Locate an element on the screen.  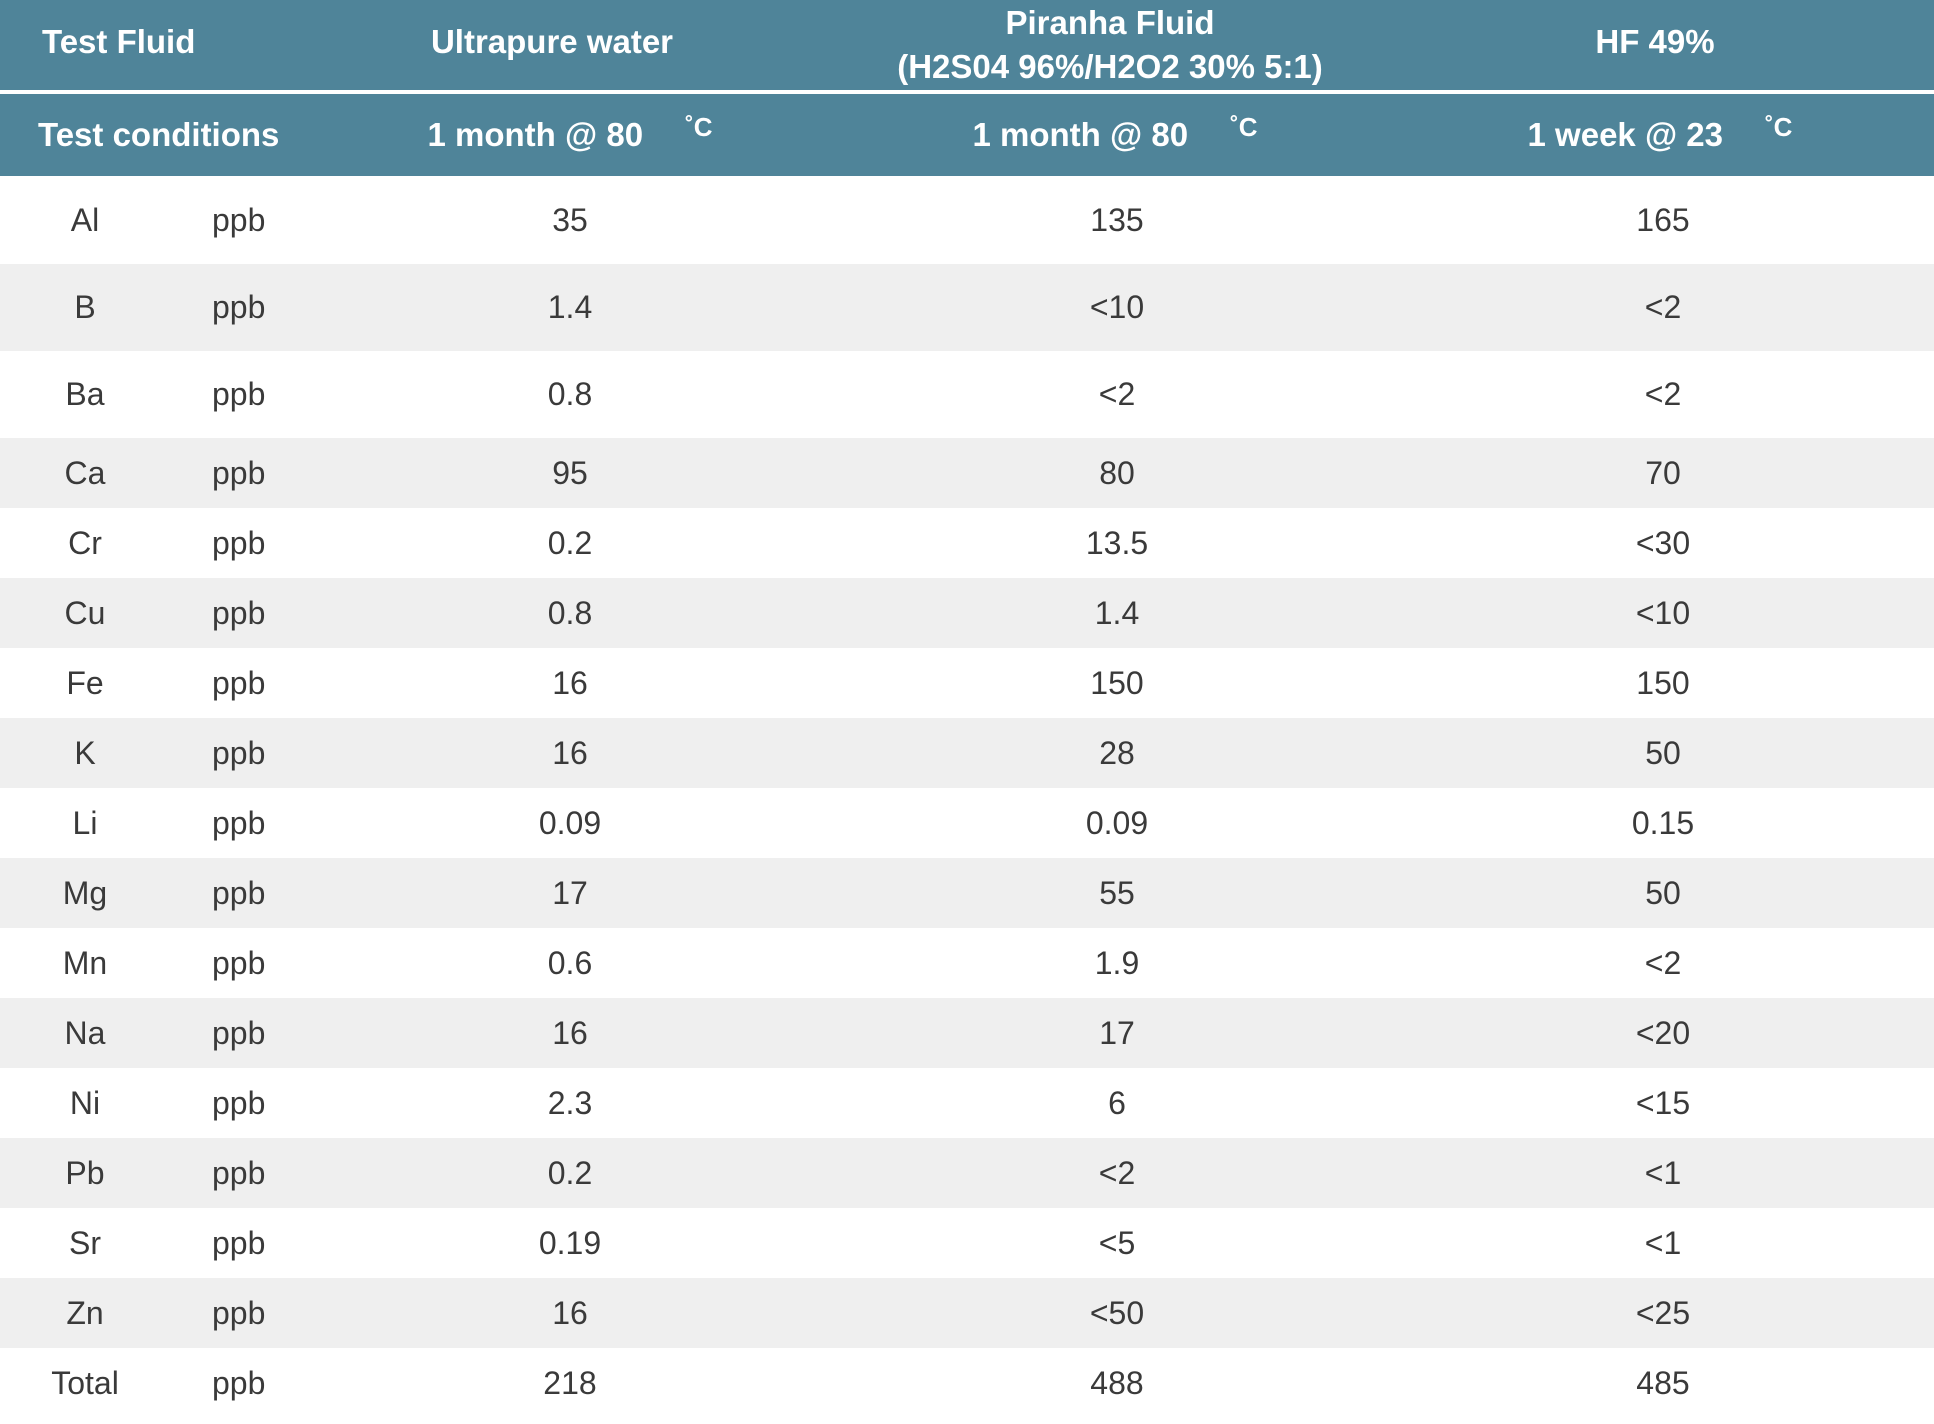
value-piranha: 13.5 is located at coordinates (1117, 542).